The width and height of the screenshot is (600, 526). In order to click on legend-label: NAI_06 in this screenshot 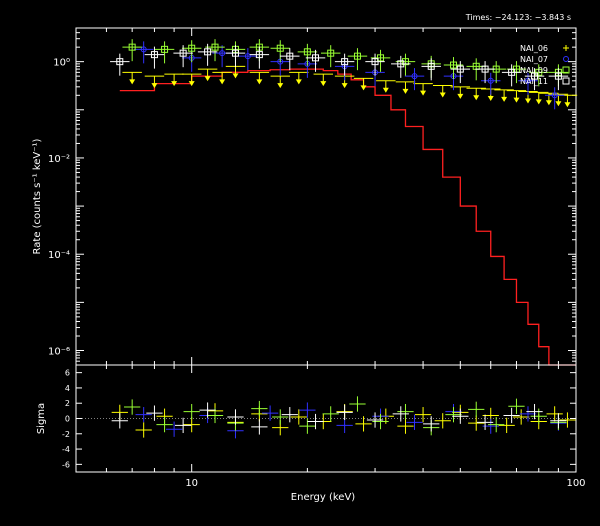, I will do `click(534, 48)`.